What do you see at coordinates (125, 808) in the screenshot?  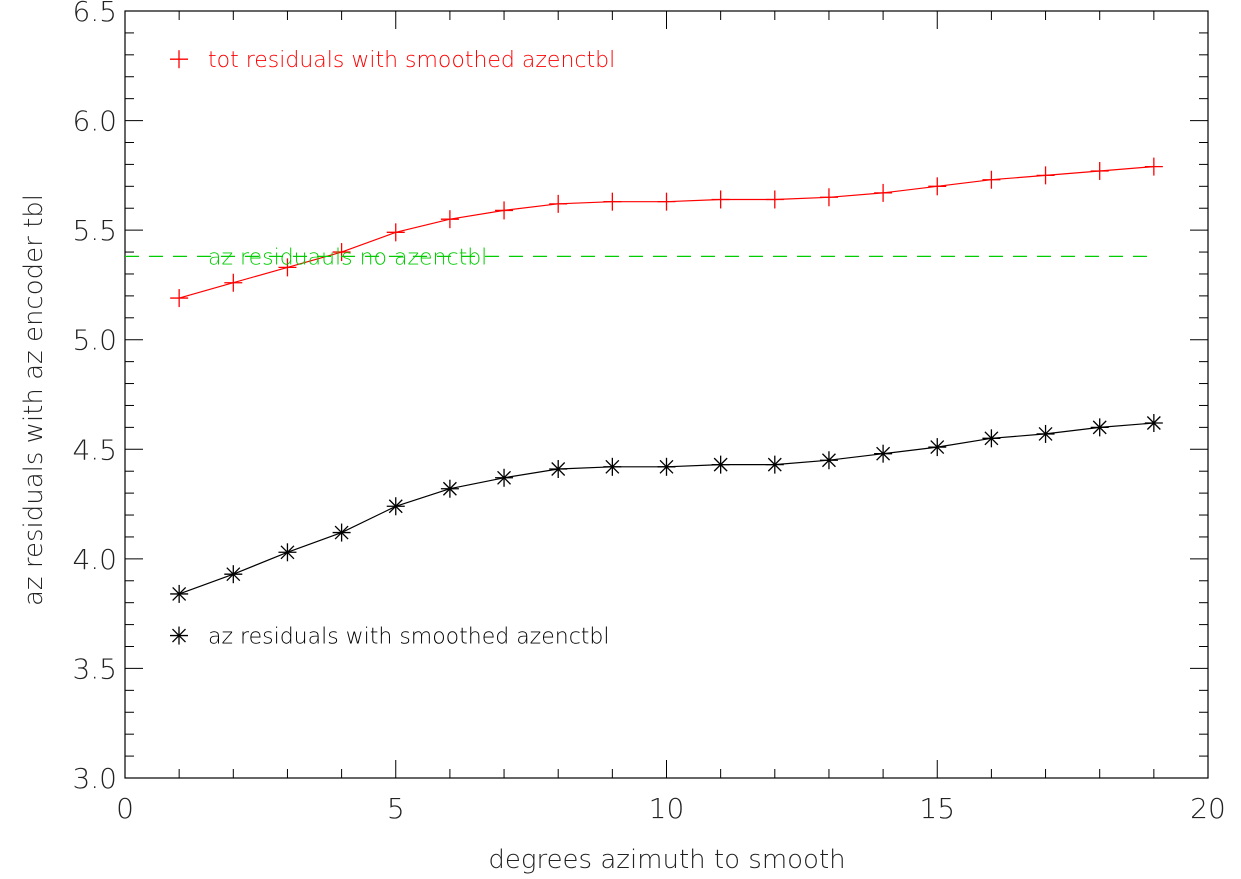 I see `x-tick-label: 0` at bounding box center [125, 808].